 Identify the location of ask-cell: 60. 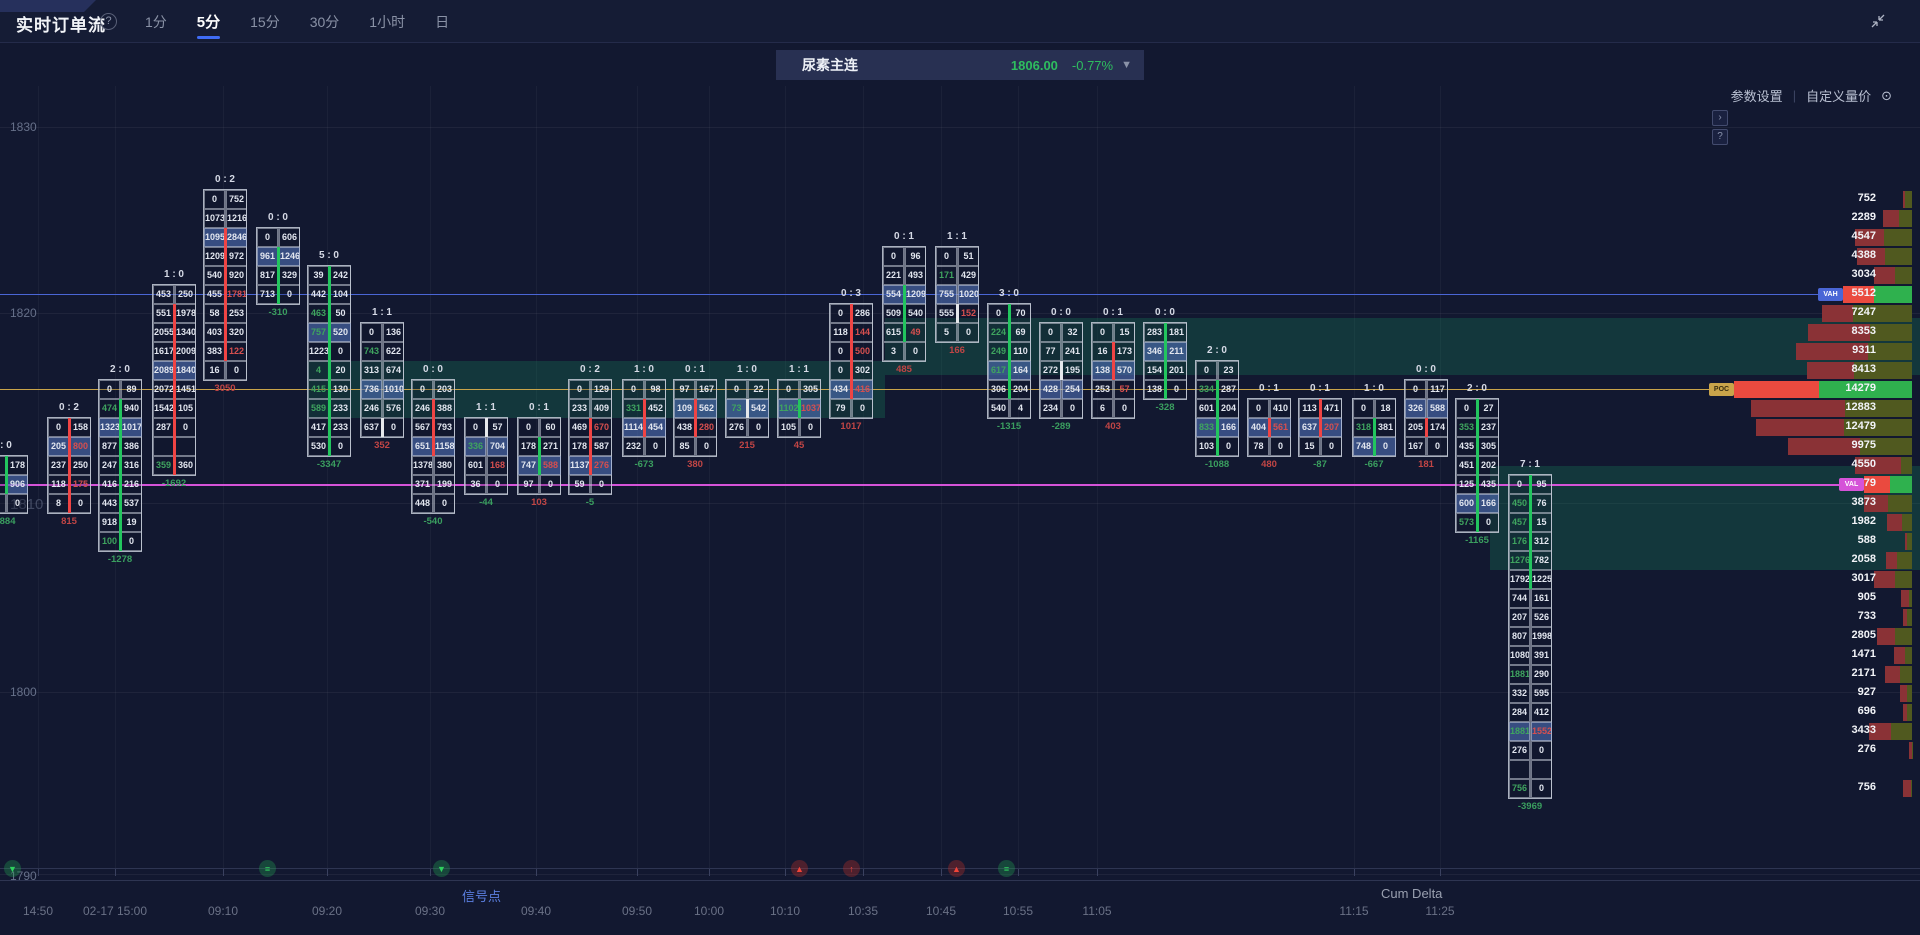
(550, 427).